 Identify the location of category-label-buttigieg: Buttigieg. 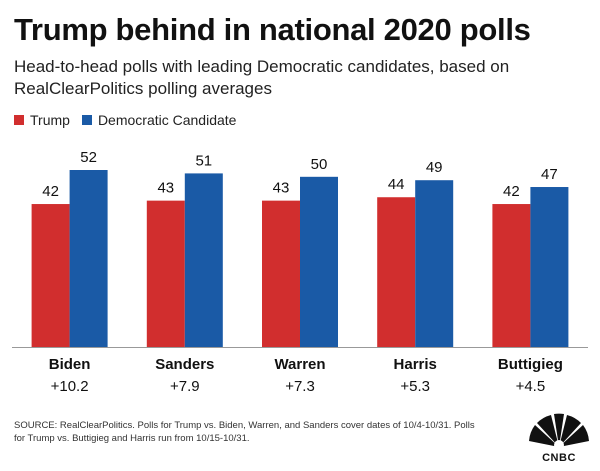
(530, 364).